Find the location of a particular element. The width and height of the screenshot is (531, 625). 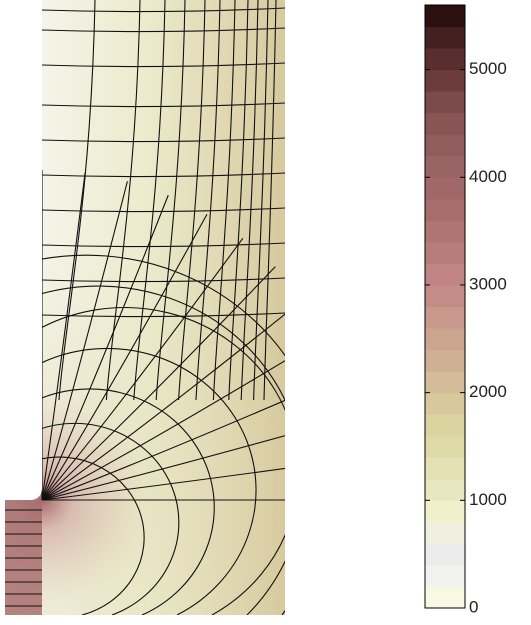

colorbar-frame is located at coordinates (445, 306).